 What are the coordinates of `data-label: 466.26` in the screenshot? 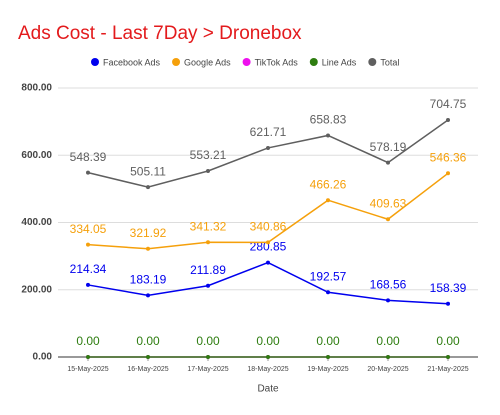 It's located at (328, 184).